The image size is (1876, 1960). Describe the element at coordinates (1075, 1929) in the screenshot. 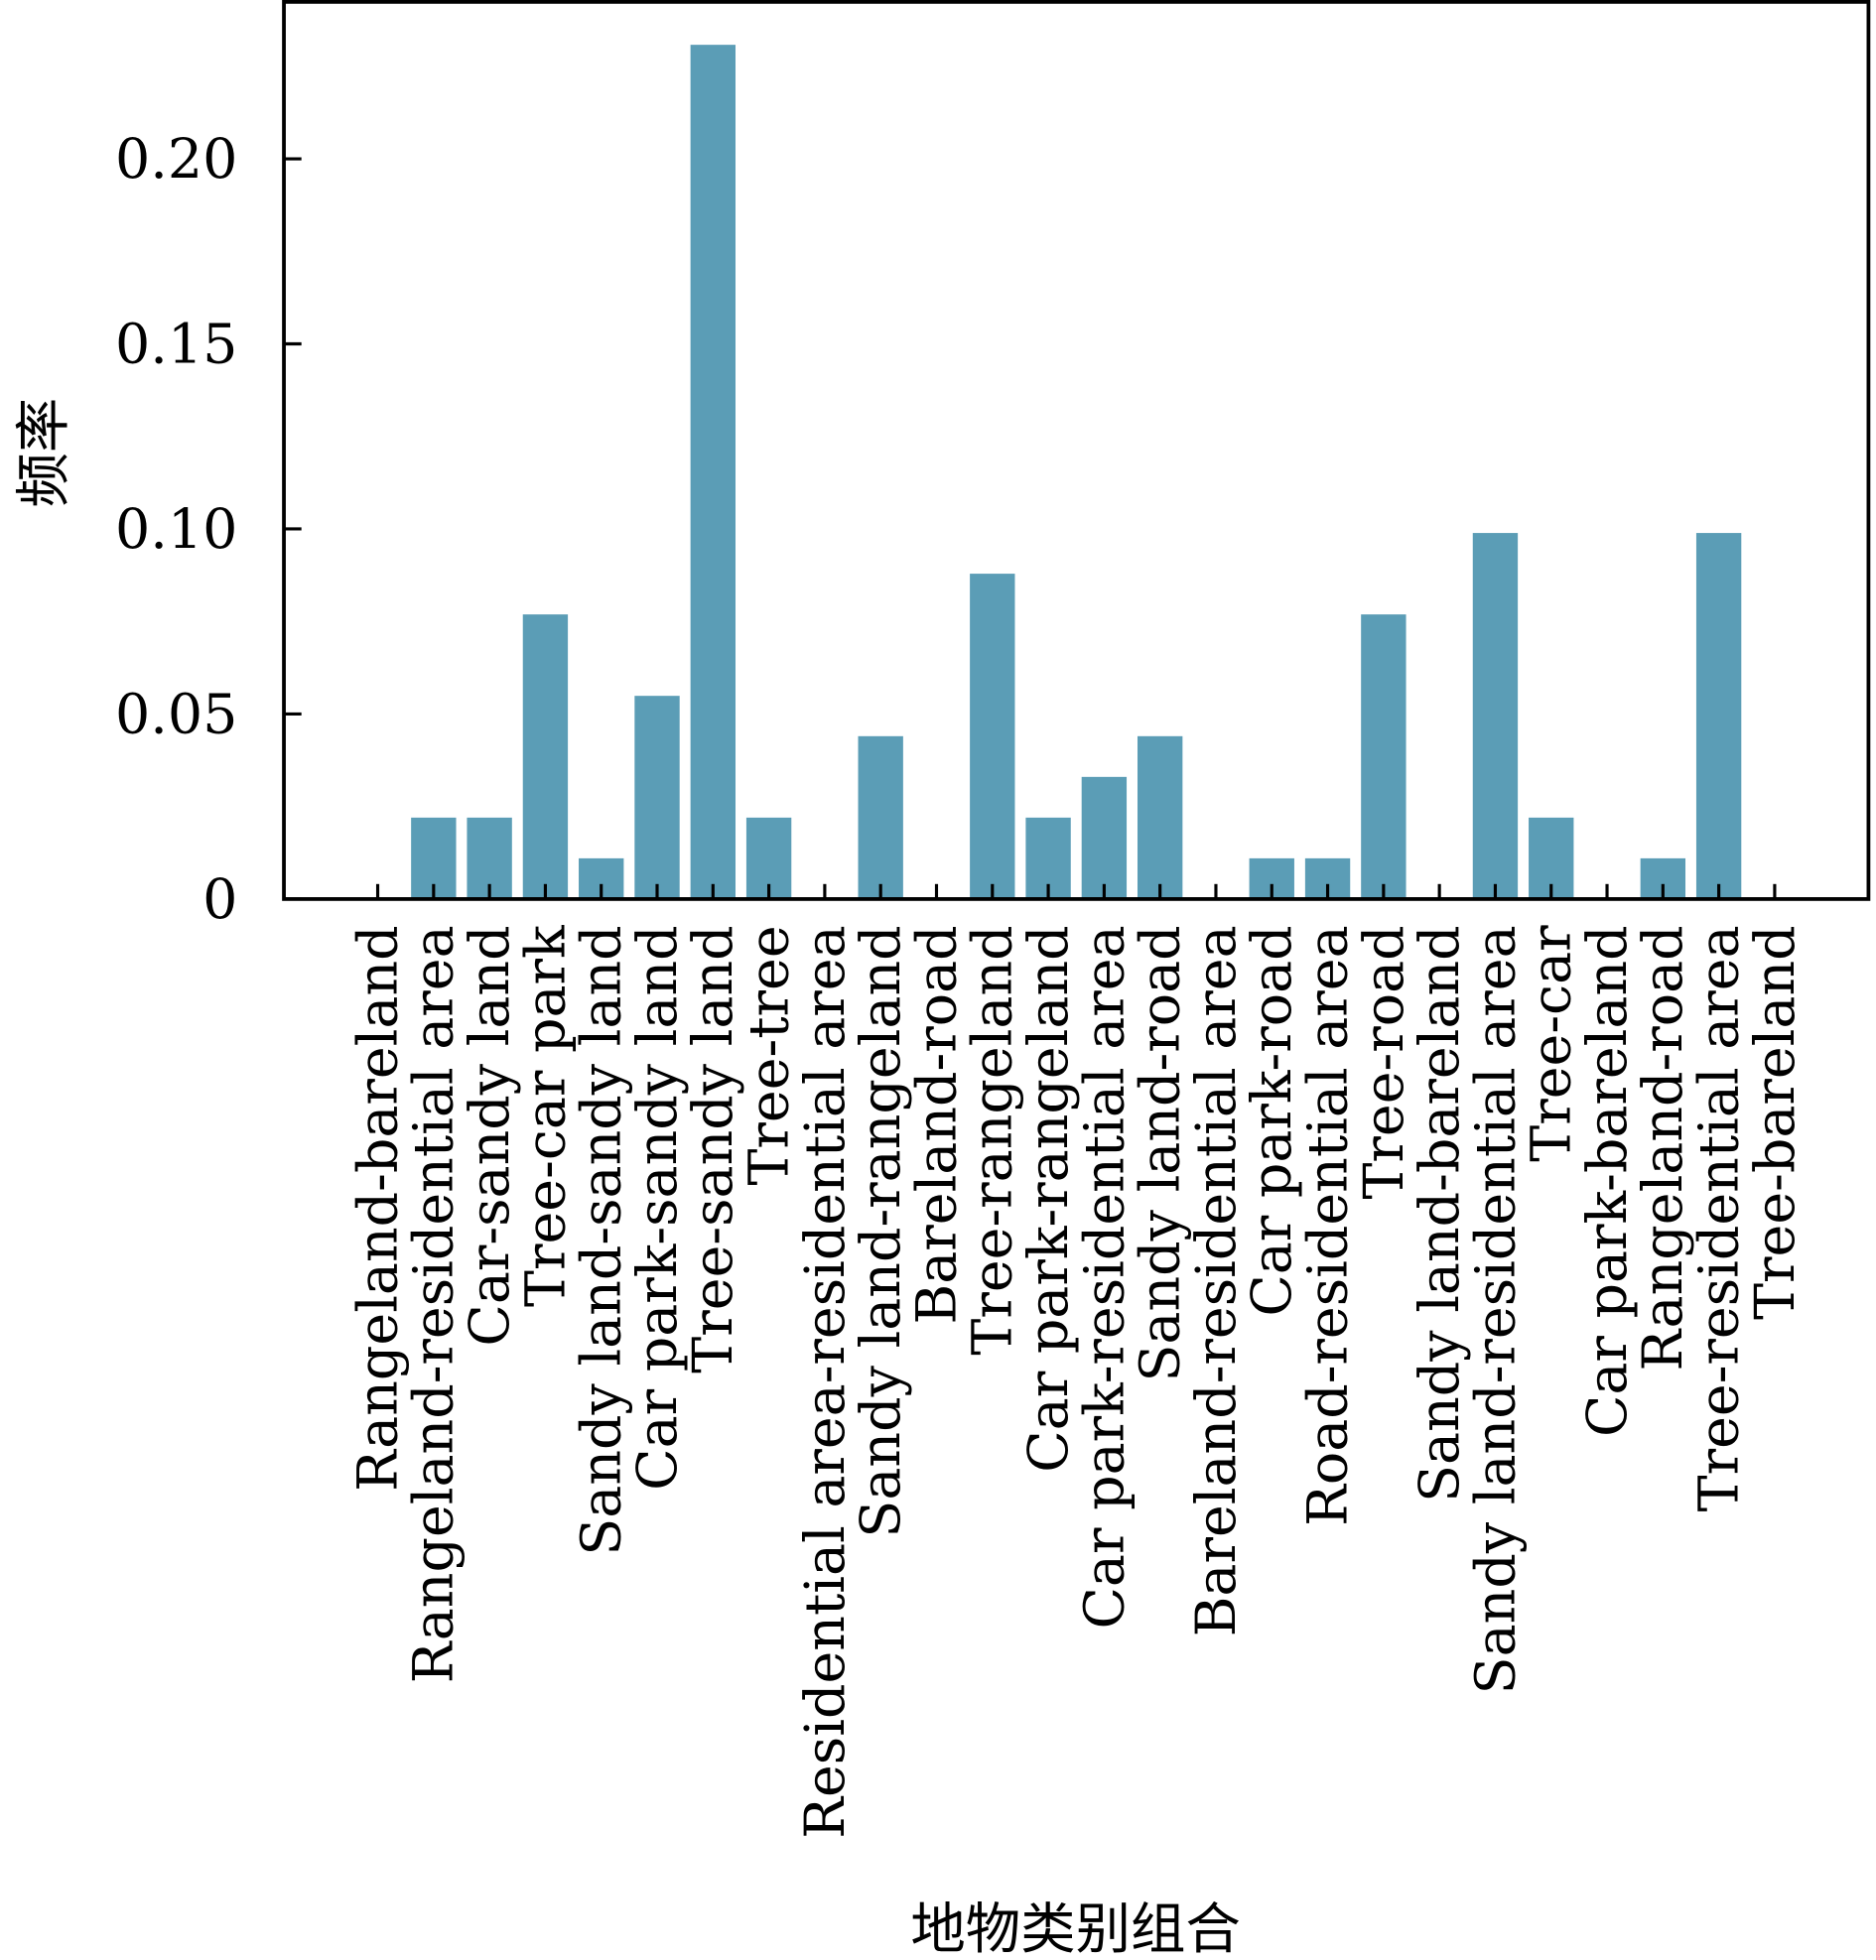

I see `x-axis-label: 地物类别组合` at that location.